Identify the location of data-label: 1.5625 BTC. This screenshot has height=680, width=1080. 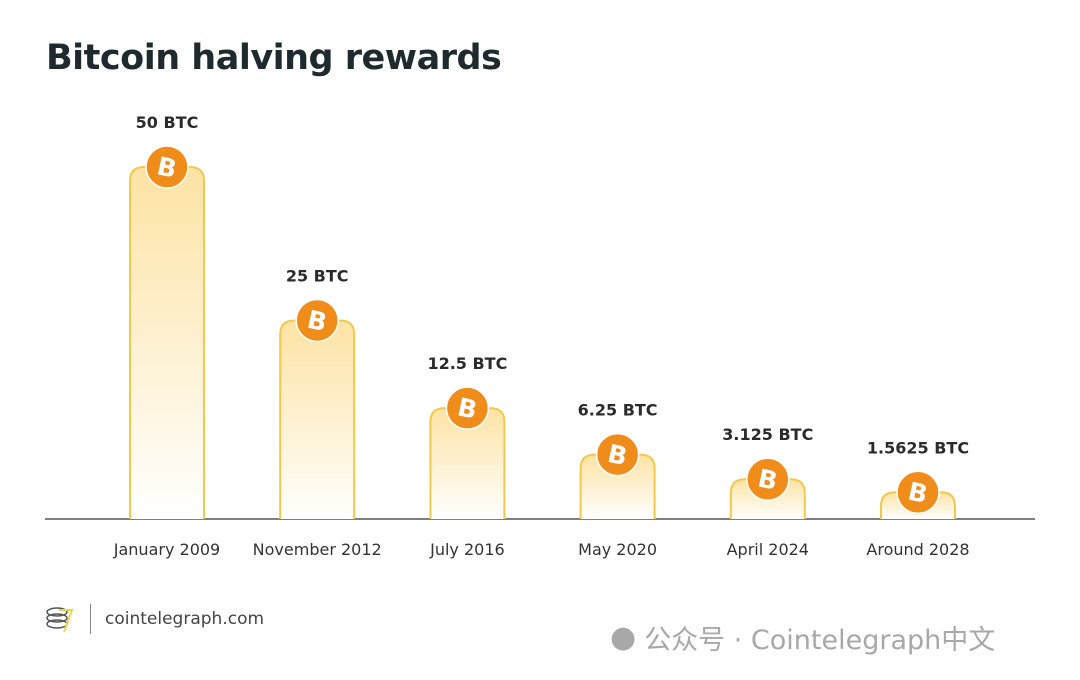
(918, 447).